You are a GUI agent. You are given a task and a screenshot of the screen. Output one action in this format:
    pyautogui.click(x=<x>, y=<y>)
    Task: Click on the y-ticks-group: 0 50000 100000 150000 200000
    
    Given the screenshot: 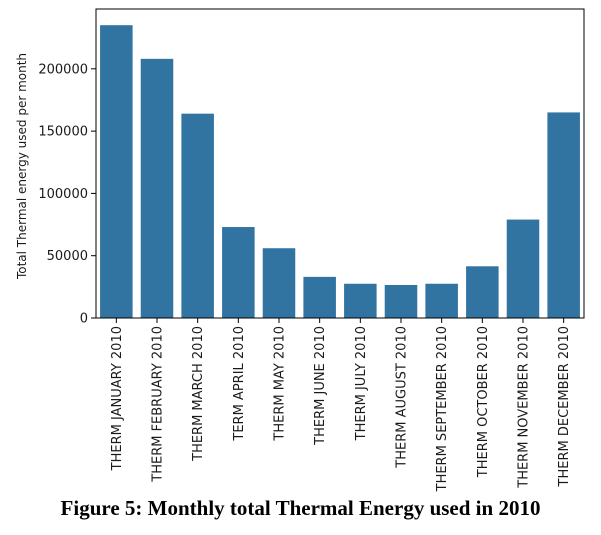 What is the action you would take?
    pyautogui.click(x=67, y=194)
    